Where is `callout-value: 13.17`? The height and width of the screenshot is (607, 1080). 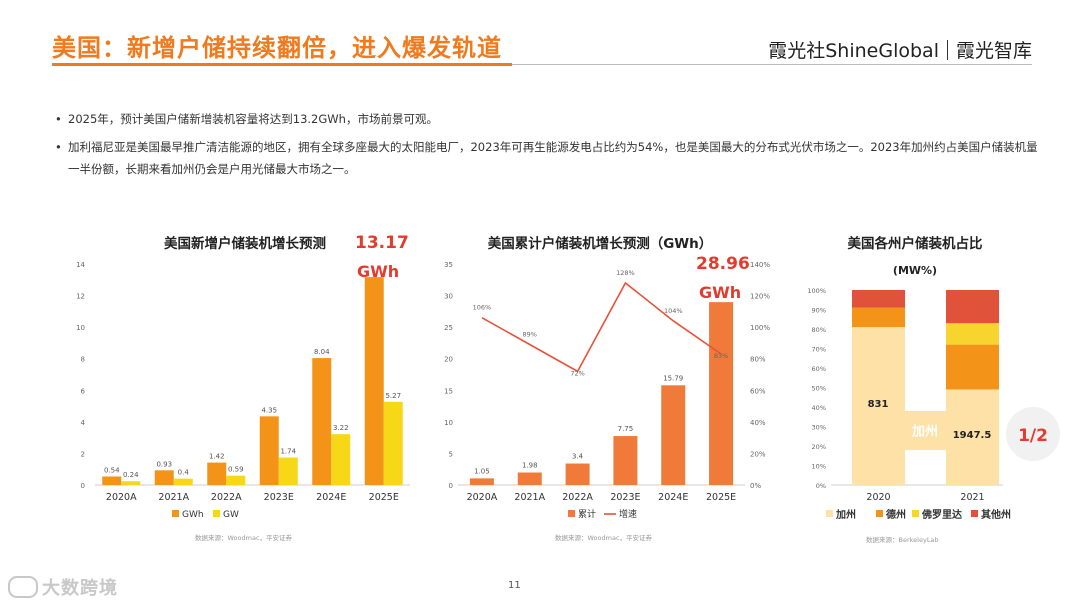 callout-value: 13.17 is located at coordinates (382, 243).